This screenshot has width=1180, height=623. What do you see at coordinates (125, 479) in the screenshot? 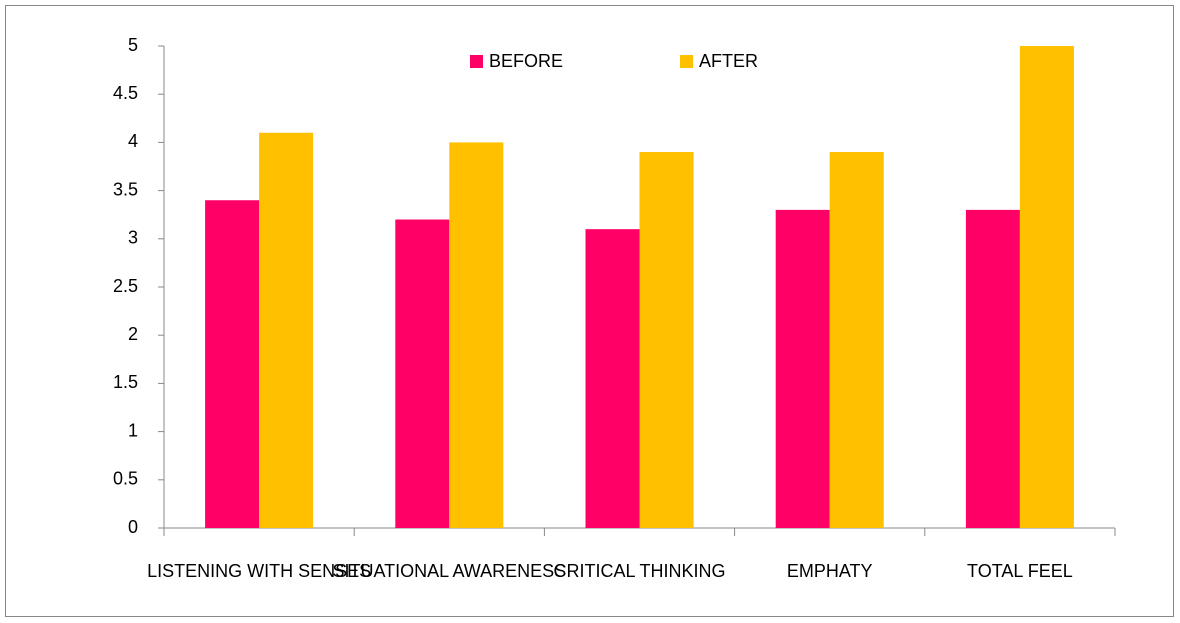
I see `y-tick-label: 0.5` at bounding box center [125, 479].